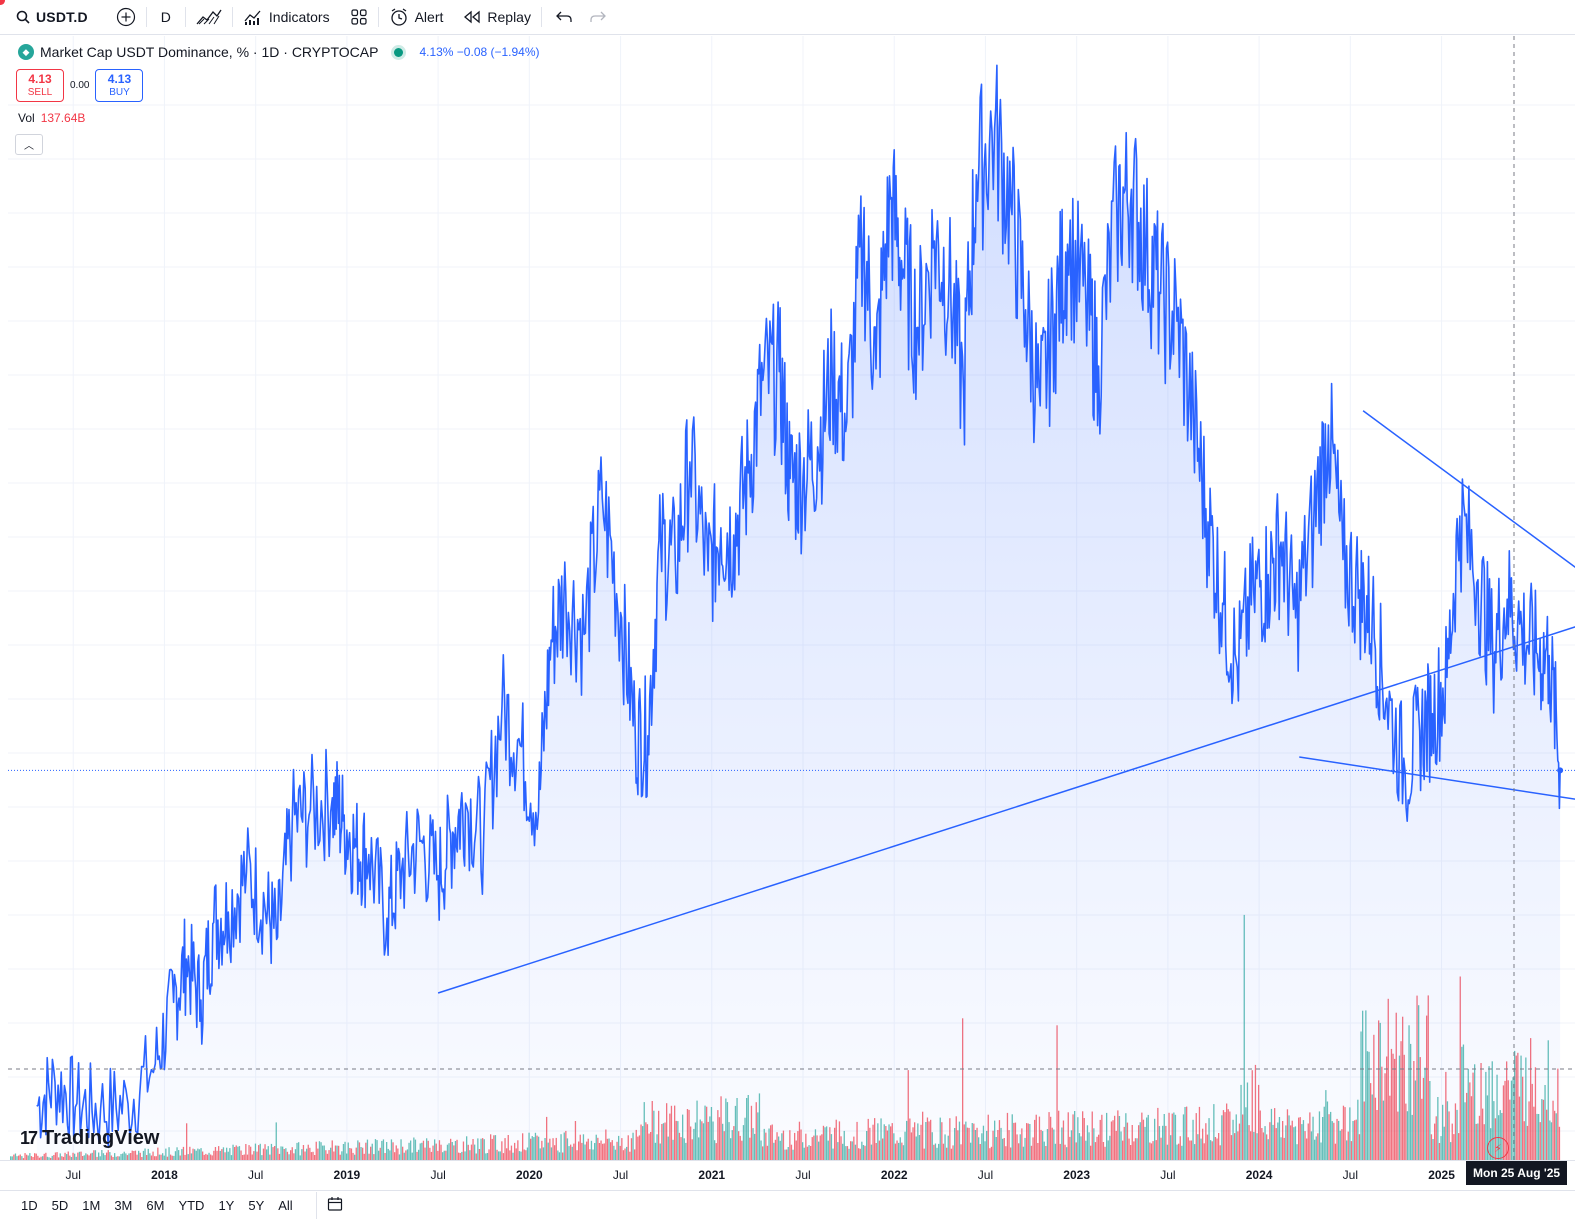 The height and width of the screenshot is (1220, 1575). Describe the element at coordinates (155, 1205) in the screenshot. I see `range-button-6m: 6M` at that location.